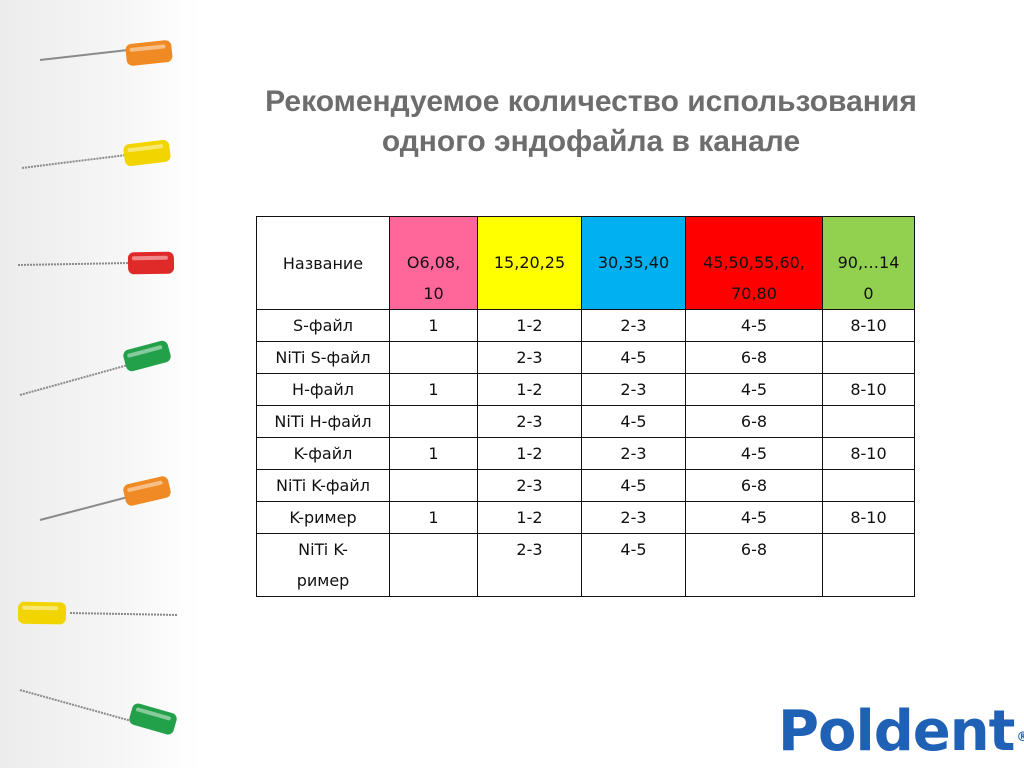 The height and width of the screenshot is (773, 1024). What do you see at coordinates (868, 263) in the screenshot?
I see `header-size-cell: 90,…14 0` at bounding box center [868, 263].